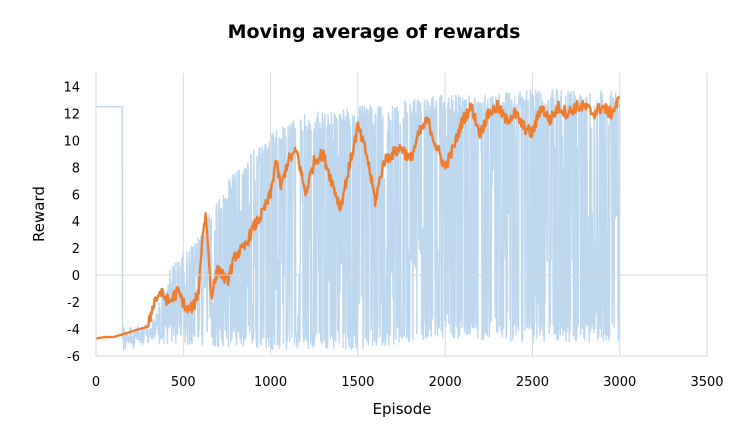 The height and width of the screenshot is (447, 748). Describe the element at coordinates (71, 141) in the screenshot. I see `y-tick-label-8: 10` at that location.